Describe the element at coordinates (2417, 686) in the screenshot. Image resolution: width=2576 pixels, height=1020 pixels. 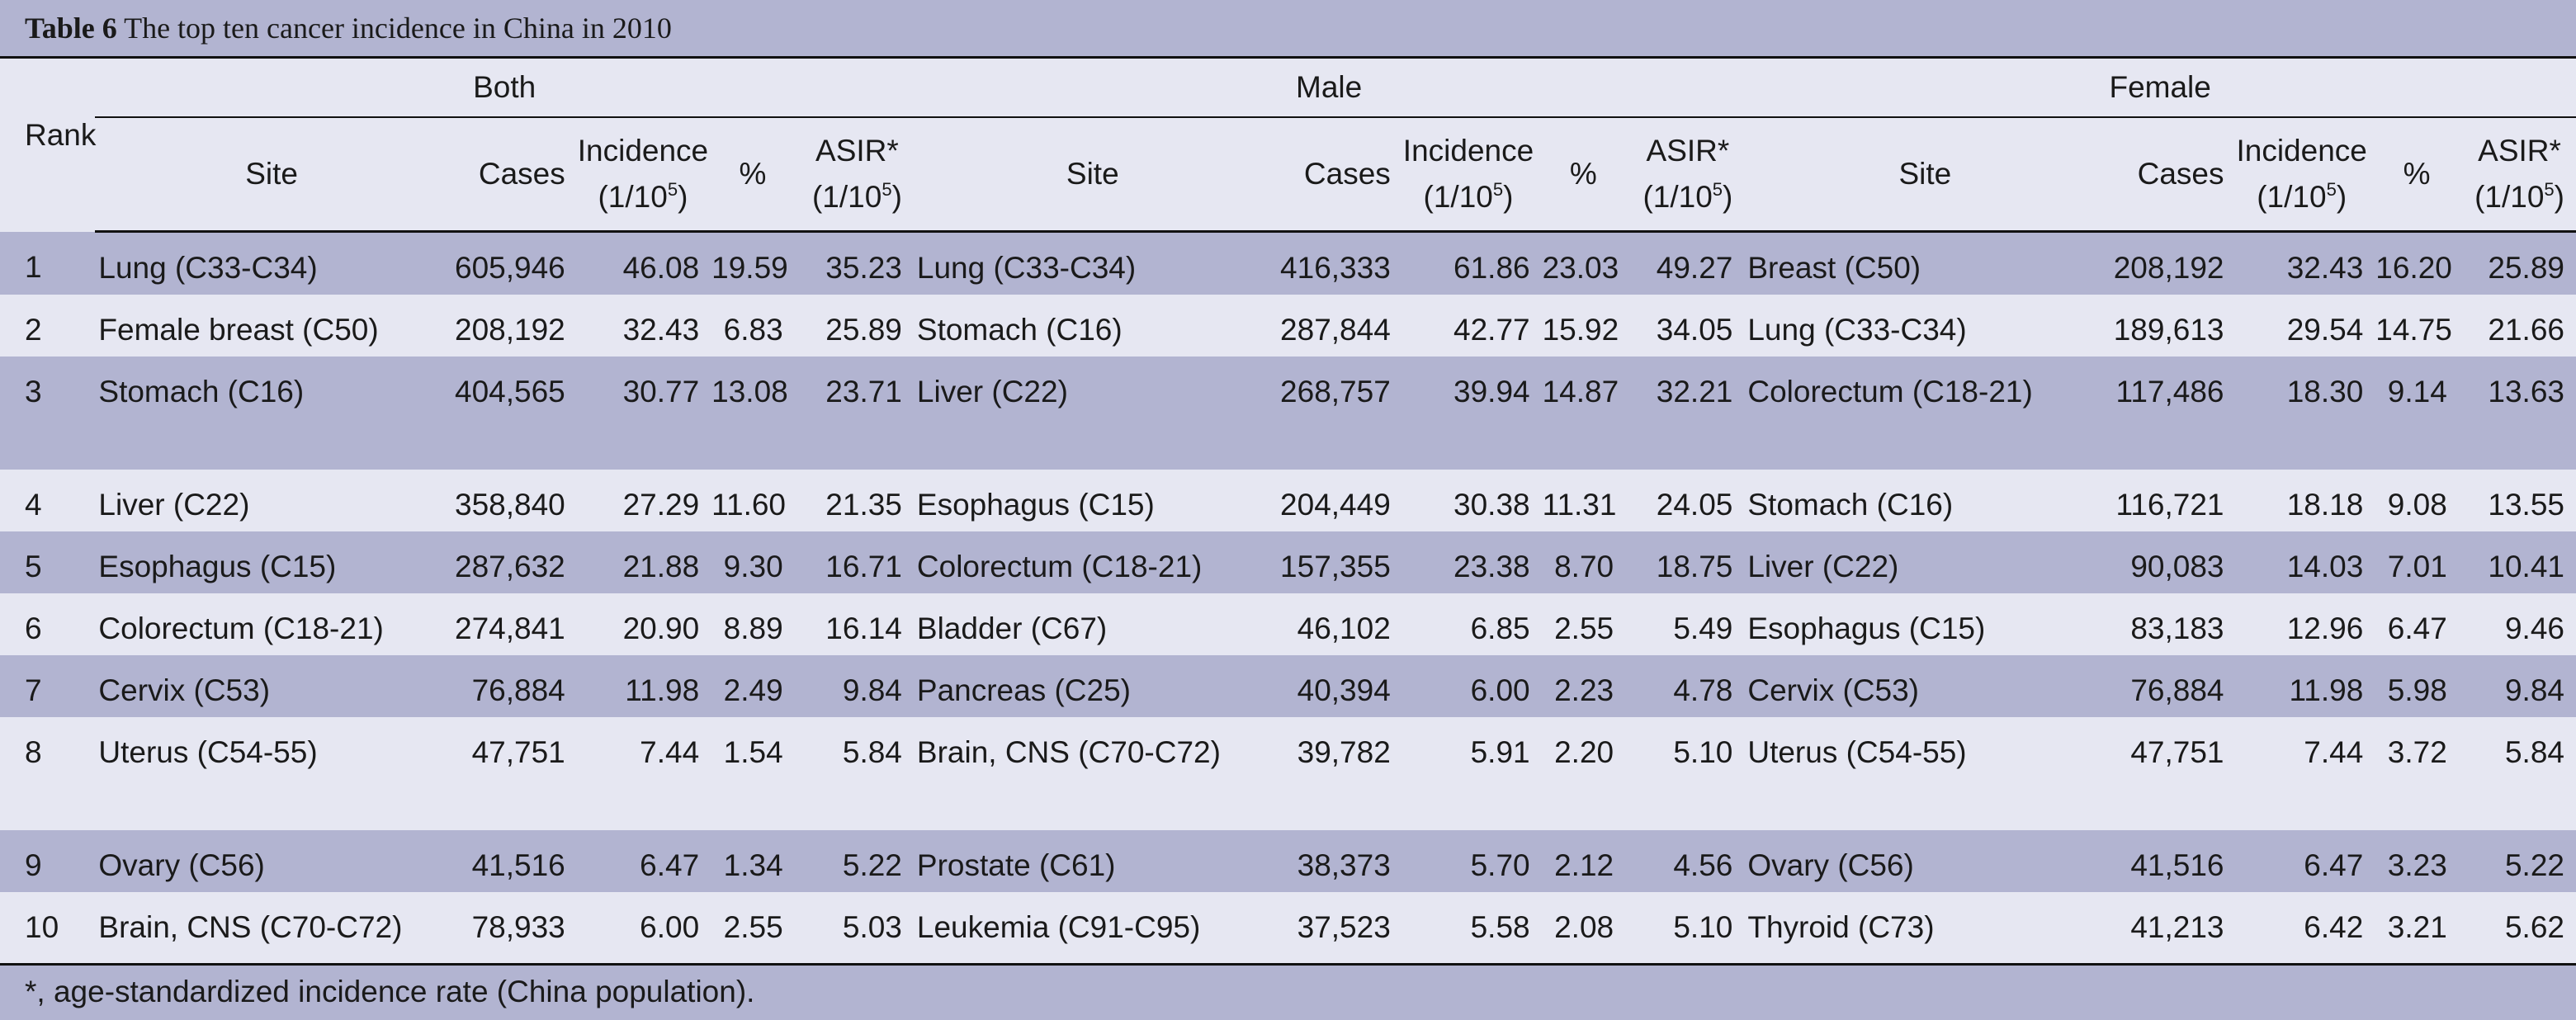
I see `female-percent-cell: 5.98` at that location.